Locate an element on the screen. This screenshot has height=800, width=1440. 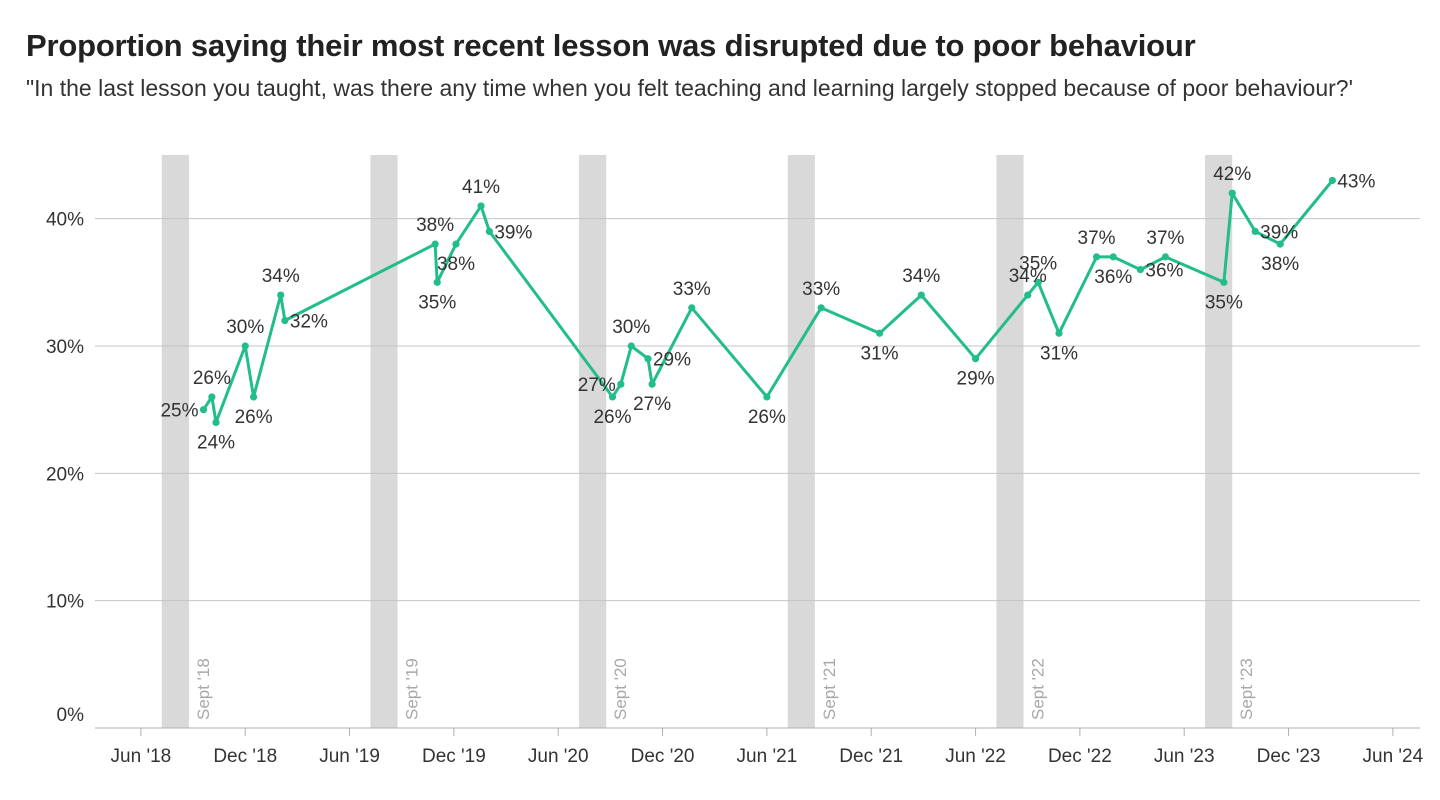
september-band-label: Sept '19 is located at coordinates (412, 689).